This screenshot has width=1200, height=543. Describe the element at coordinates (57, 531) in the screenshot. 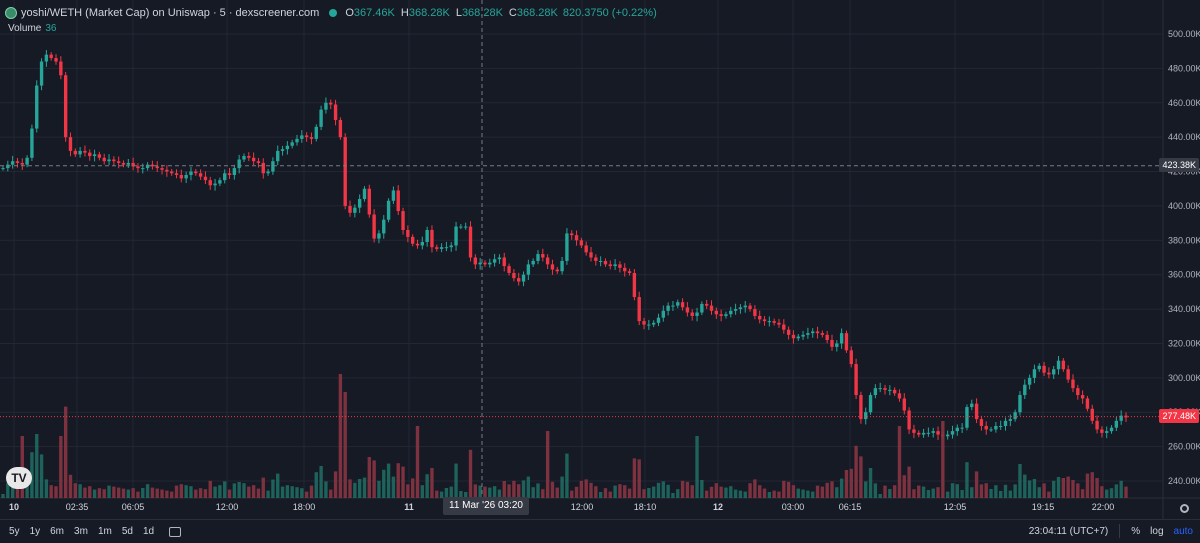

I see `range-6m-button: 6m` at that location.